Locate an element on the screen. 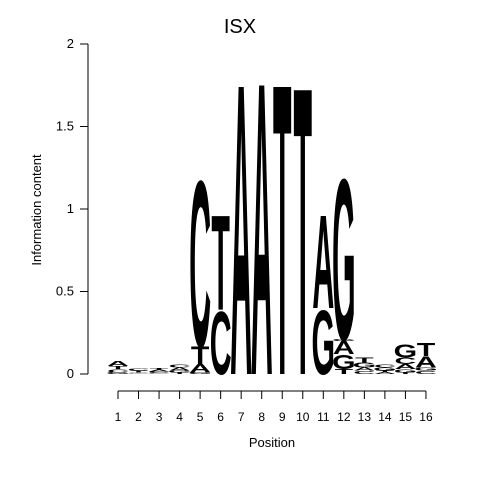 This screenshot has height=480, width=480. x-tick-label: 7 is located at coordinates (241, 417).